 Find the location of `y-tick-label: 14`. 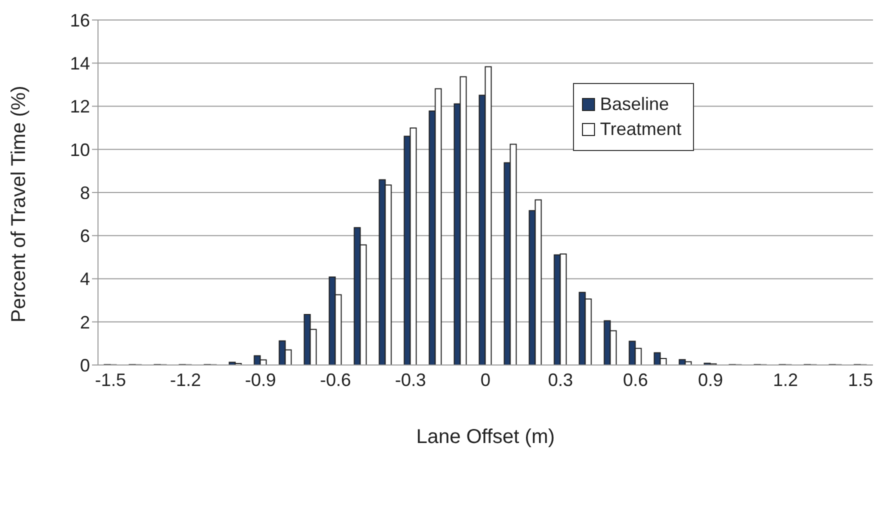

y-tick-label: 14 is located at coordinates (80, 64).